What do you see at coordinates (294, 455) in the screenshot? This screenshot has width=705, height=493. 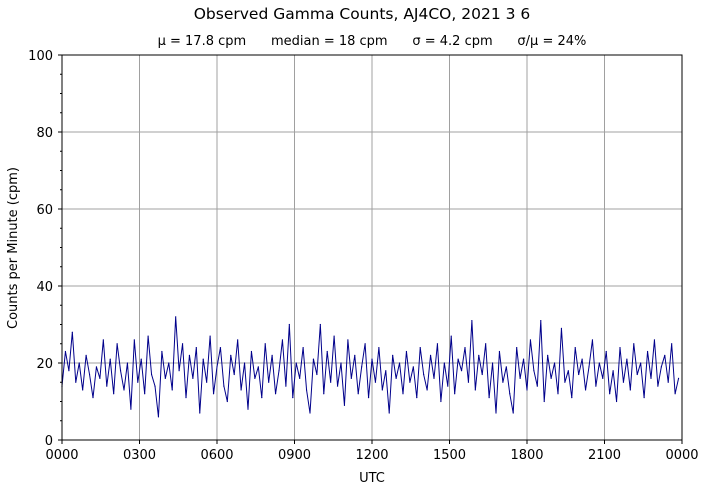 I see `x-tick-label: 0900` at bounding box center [294, 455].